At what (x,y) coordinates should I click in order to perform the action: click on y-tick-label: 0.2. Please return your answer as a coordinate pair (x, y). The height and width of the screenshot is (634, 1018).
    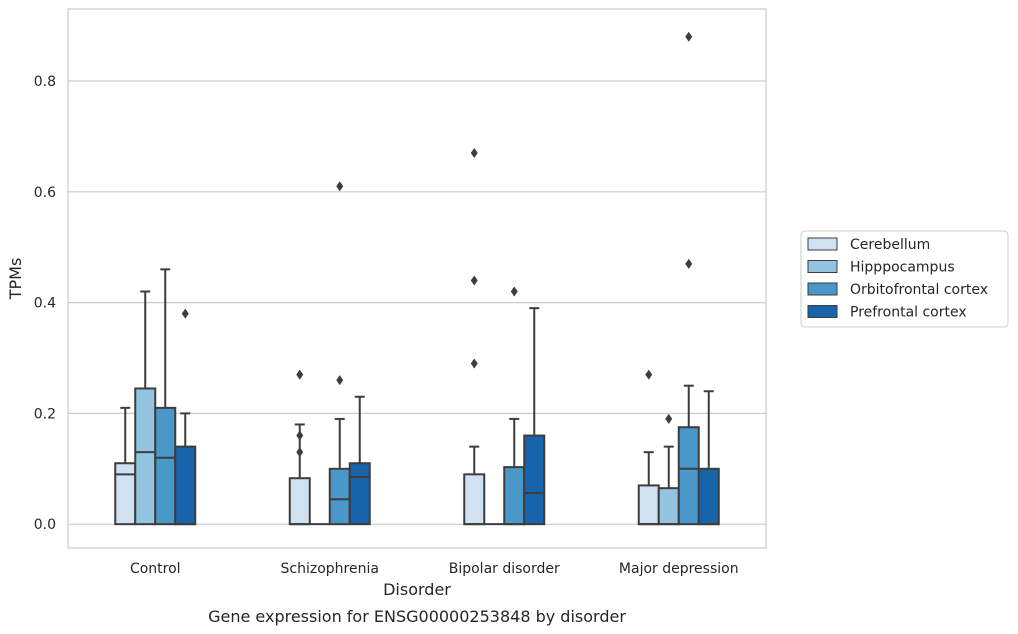
    Looking at the image, I should click on (45, 414).